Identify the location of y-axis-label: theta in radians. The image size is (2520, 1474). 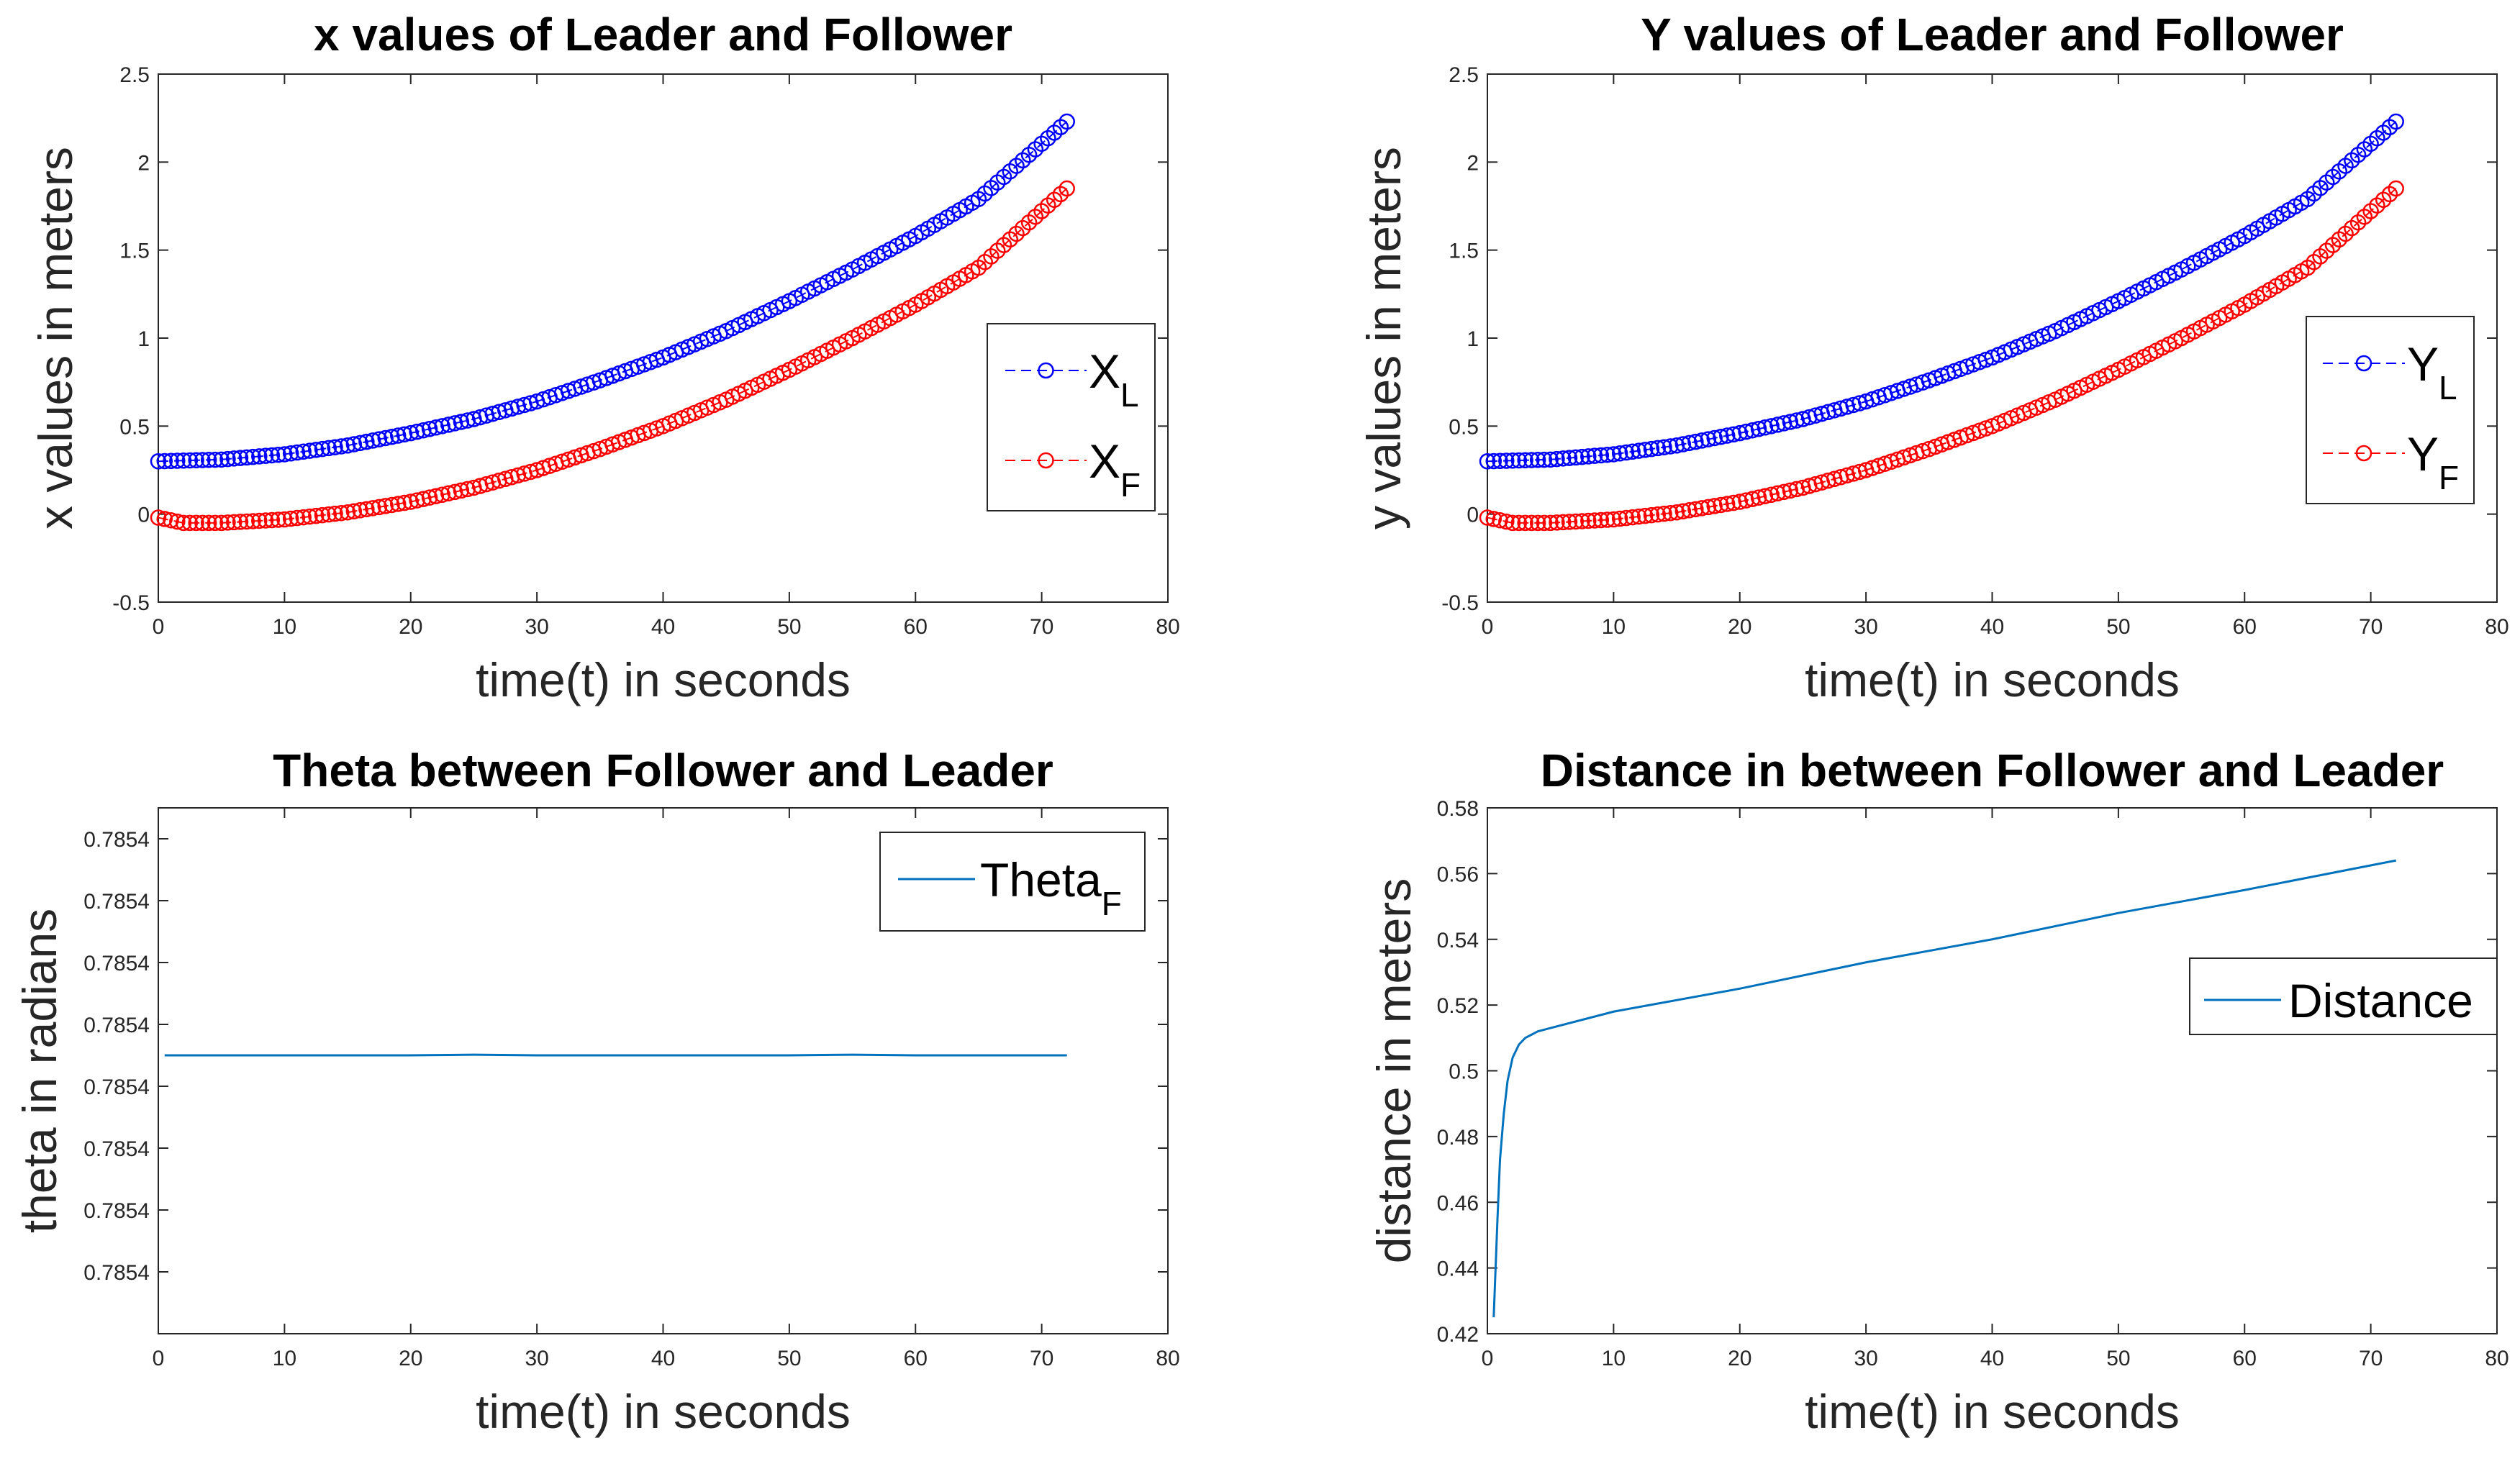
(39, 1071).